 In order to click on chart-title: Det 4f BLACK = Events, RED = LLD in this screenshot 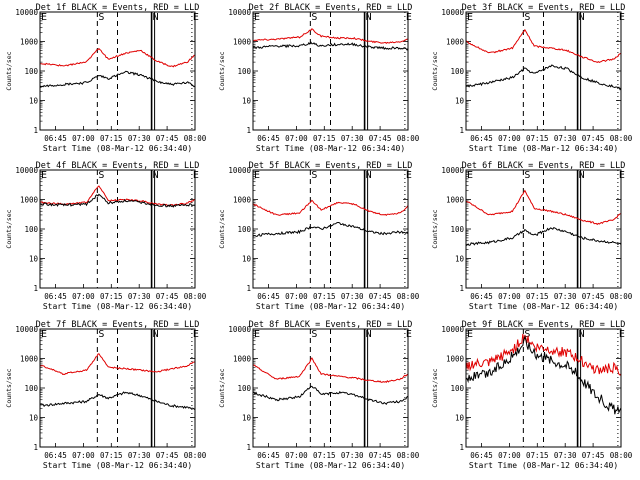, I will do `click(118, 166)`.